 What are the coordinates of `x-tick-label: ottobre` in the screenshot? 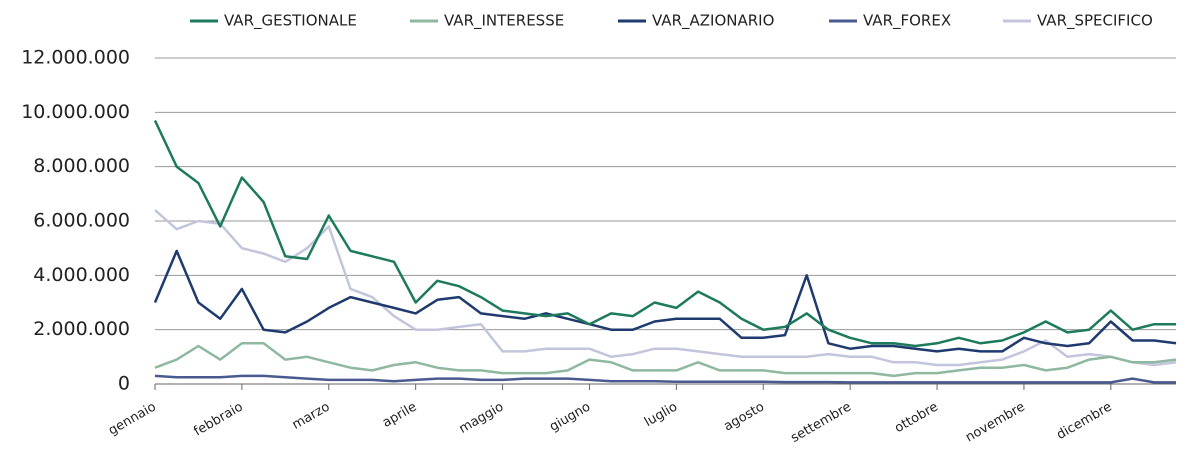 It's located at (916, 418).